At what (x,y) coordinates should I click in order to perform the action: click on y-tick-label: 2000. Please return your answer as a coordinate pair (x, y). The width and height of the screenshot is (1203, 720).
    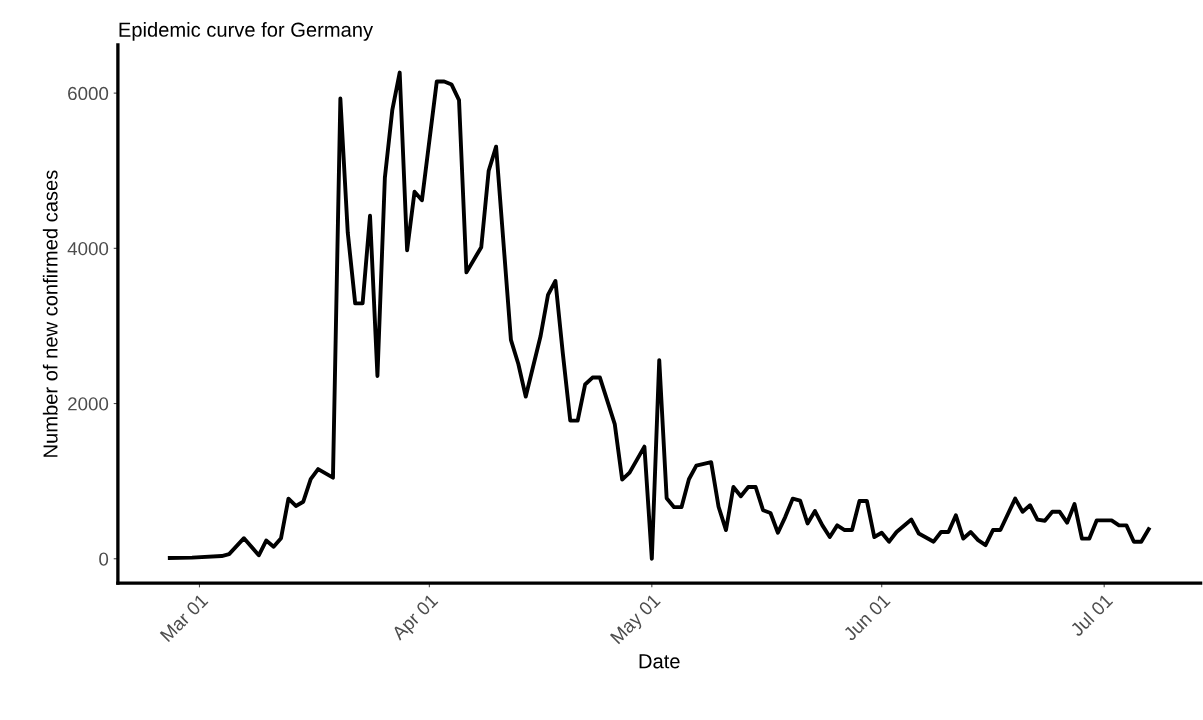
    Looking at the image, I should click on (88, 404).